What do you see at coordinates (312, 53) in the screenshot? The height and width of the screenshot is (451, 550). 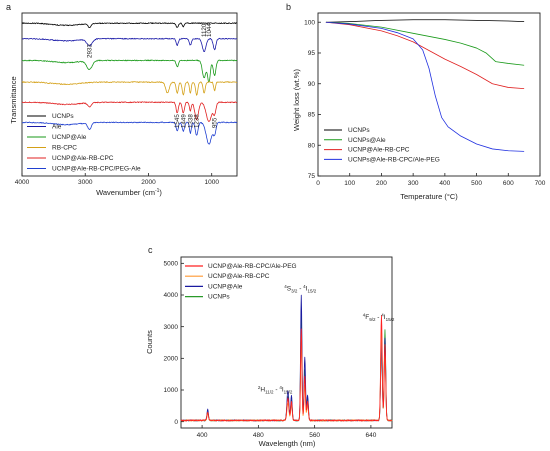 I see `panel-b-ytick-label: 95` at bounding box center [312, 53].